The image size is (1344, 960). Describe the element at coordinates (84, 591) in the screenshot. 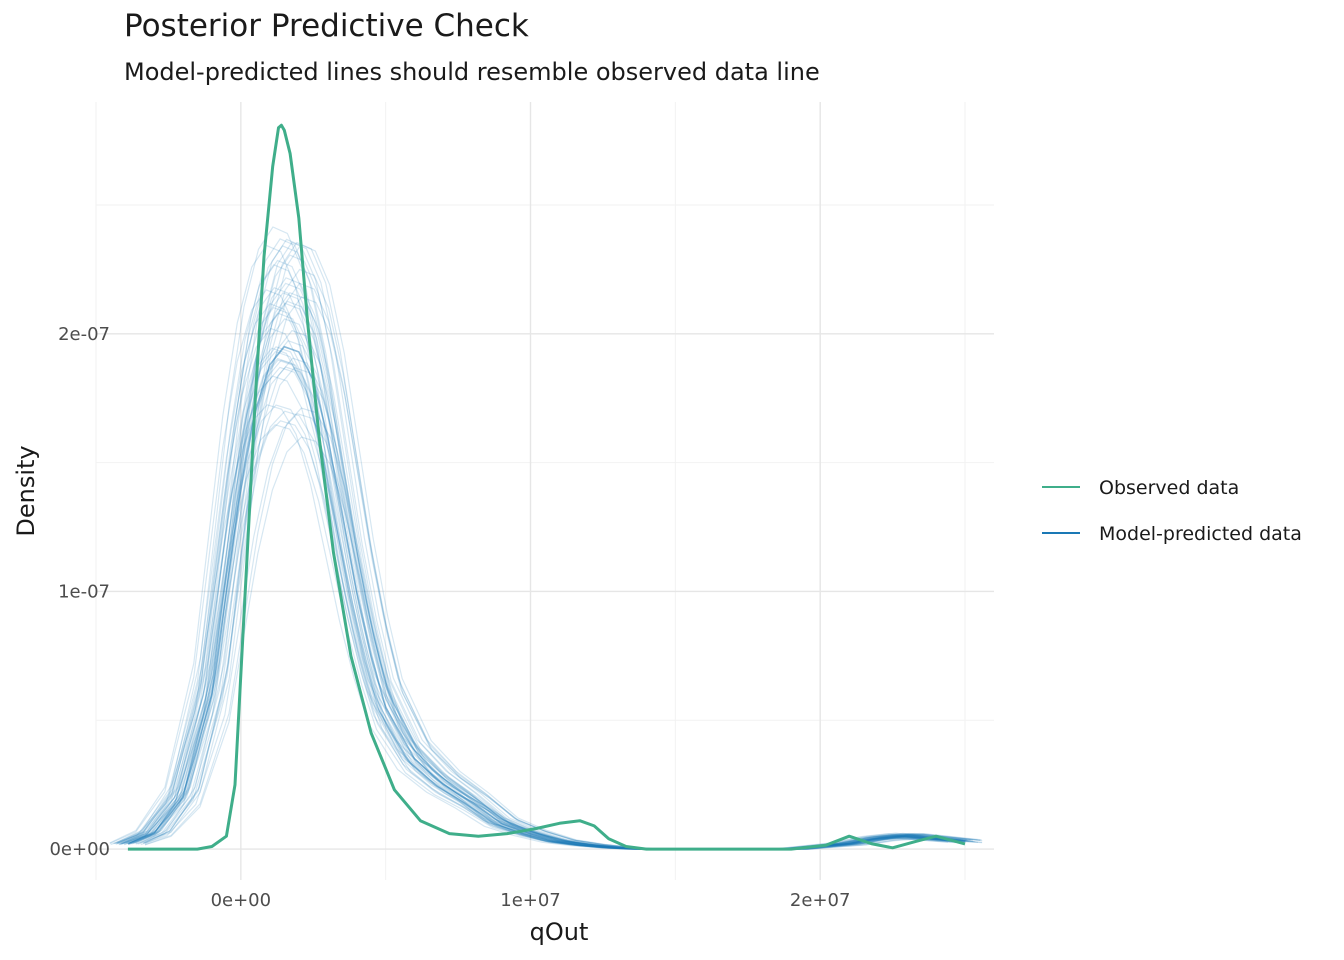

I see `y-tick-label-1: 1e-07` at that location.